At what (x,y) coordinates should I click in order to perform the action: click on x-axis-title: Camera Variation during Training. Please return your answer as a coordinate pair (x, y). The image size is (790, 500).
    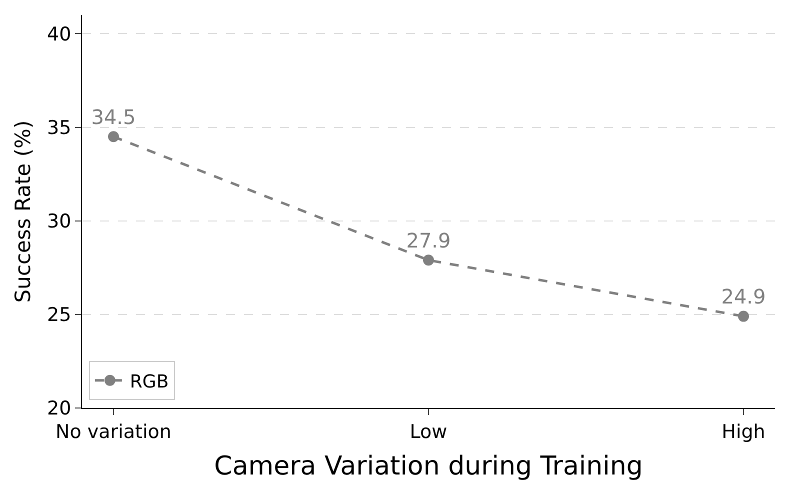
    Looking at the image, I should click on (428, 467).